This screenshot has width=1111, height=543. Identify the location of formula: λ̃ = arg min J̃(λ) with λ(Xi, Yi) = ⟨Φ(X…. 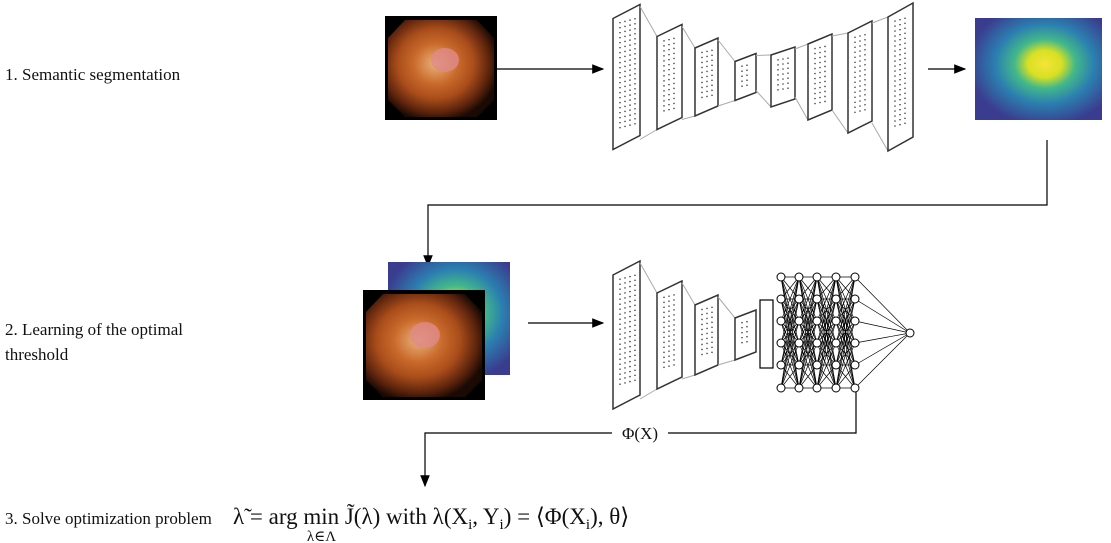
(431, 518).